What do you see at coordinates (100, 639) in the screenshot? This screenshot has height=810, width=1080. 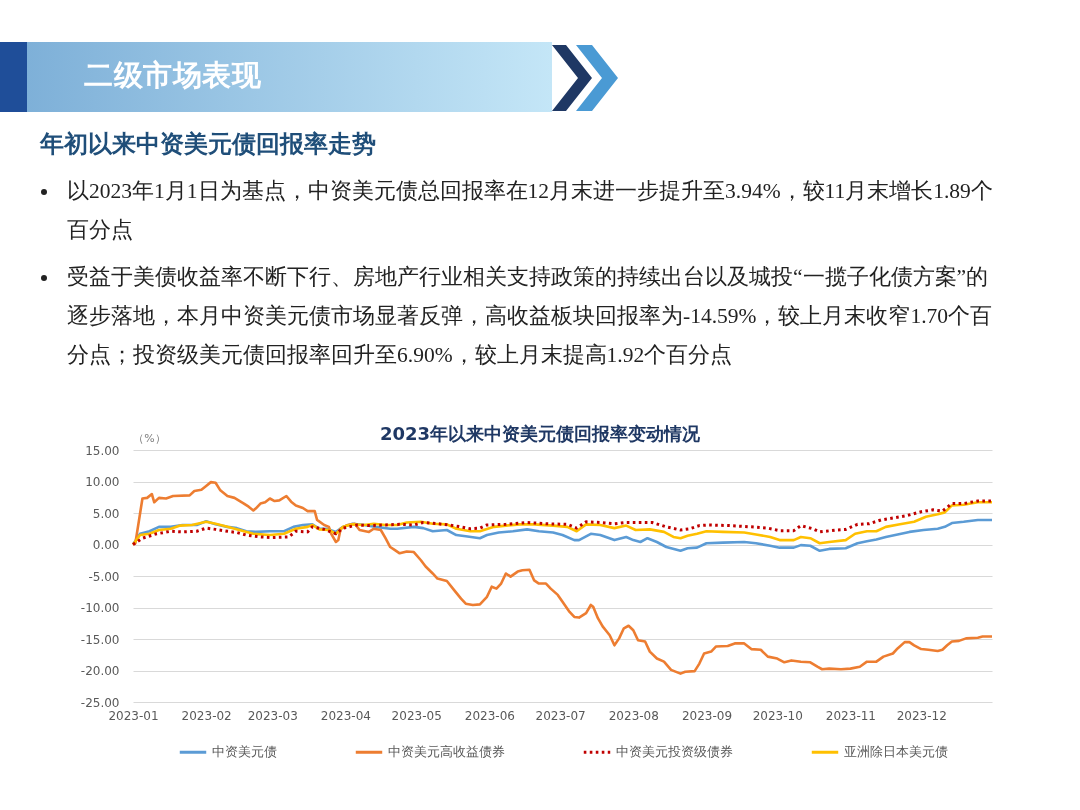 I see `y-tick-label: -15.00` at bounding box center [100, 639].